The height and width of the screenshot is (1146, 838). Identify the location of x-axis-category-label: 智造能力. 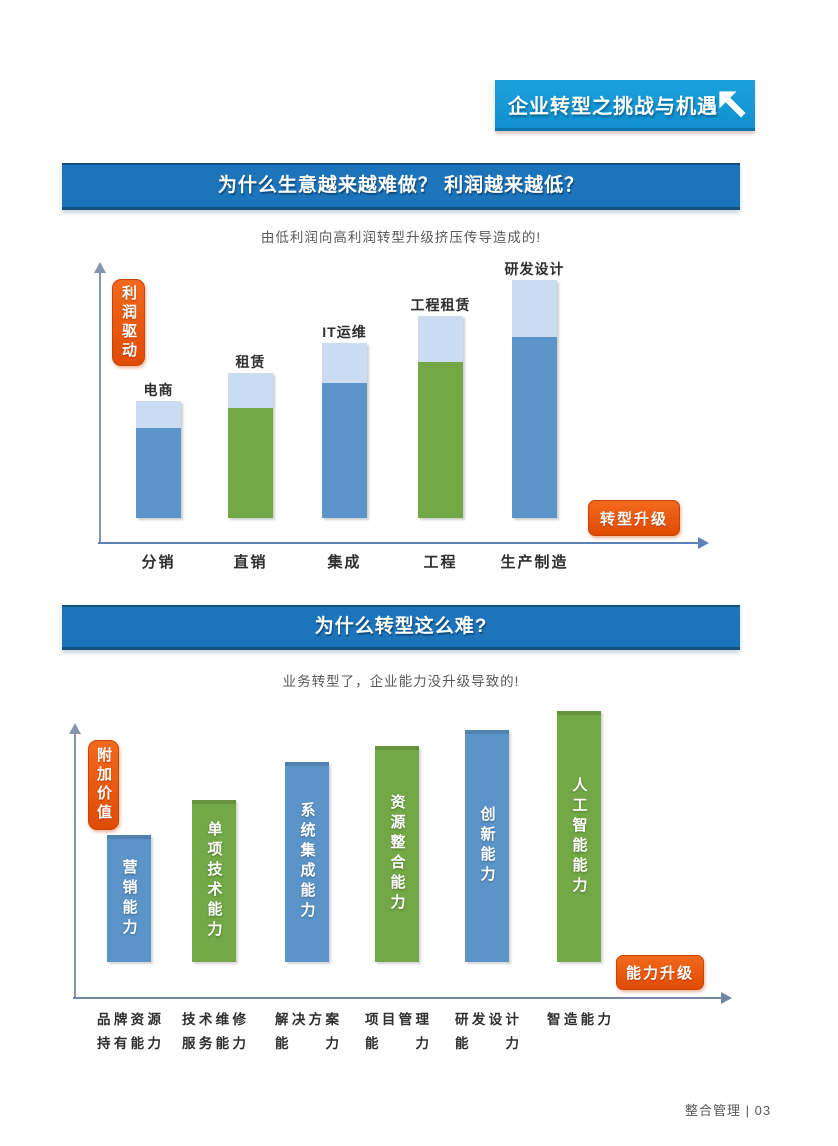
(579, 1020).